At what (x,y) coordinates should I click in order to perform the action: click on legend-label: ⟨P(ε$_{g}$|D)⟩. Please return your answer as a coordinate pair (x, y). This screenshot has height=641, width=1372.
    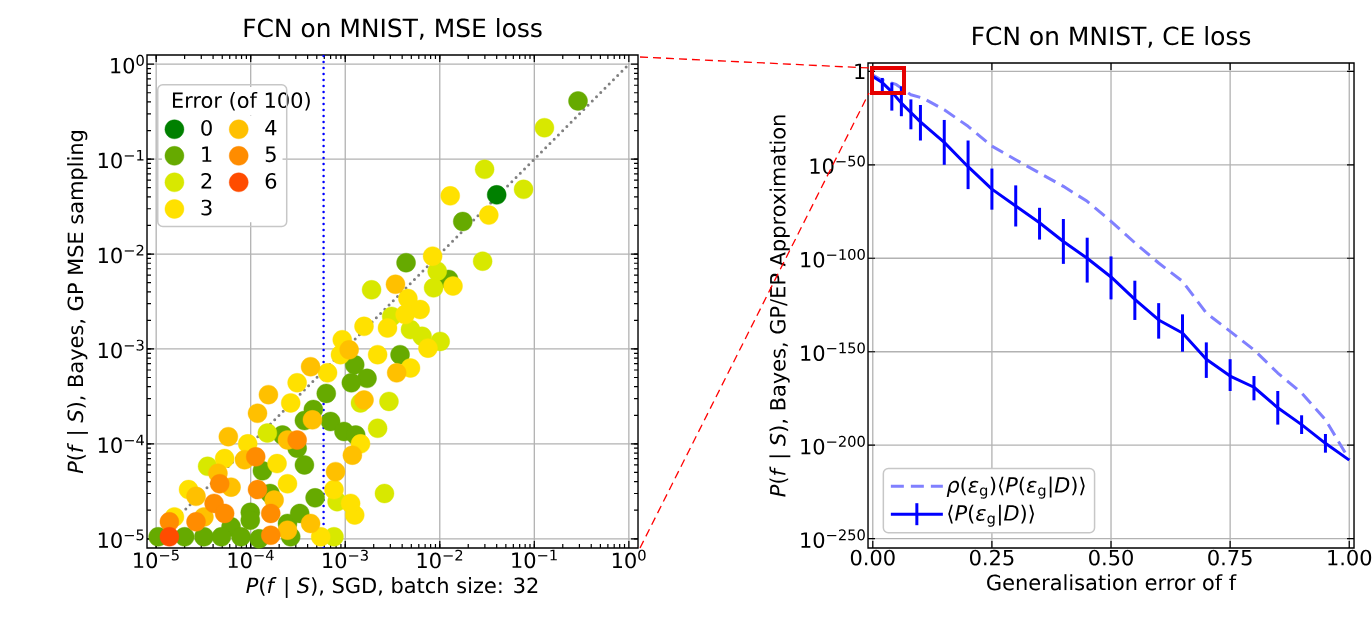
    Looking at the image, I should click on (991, 515).